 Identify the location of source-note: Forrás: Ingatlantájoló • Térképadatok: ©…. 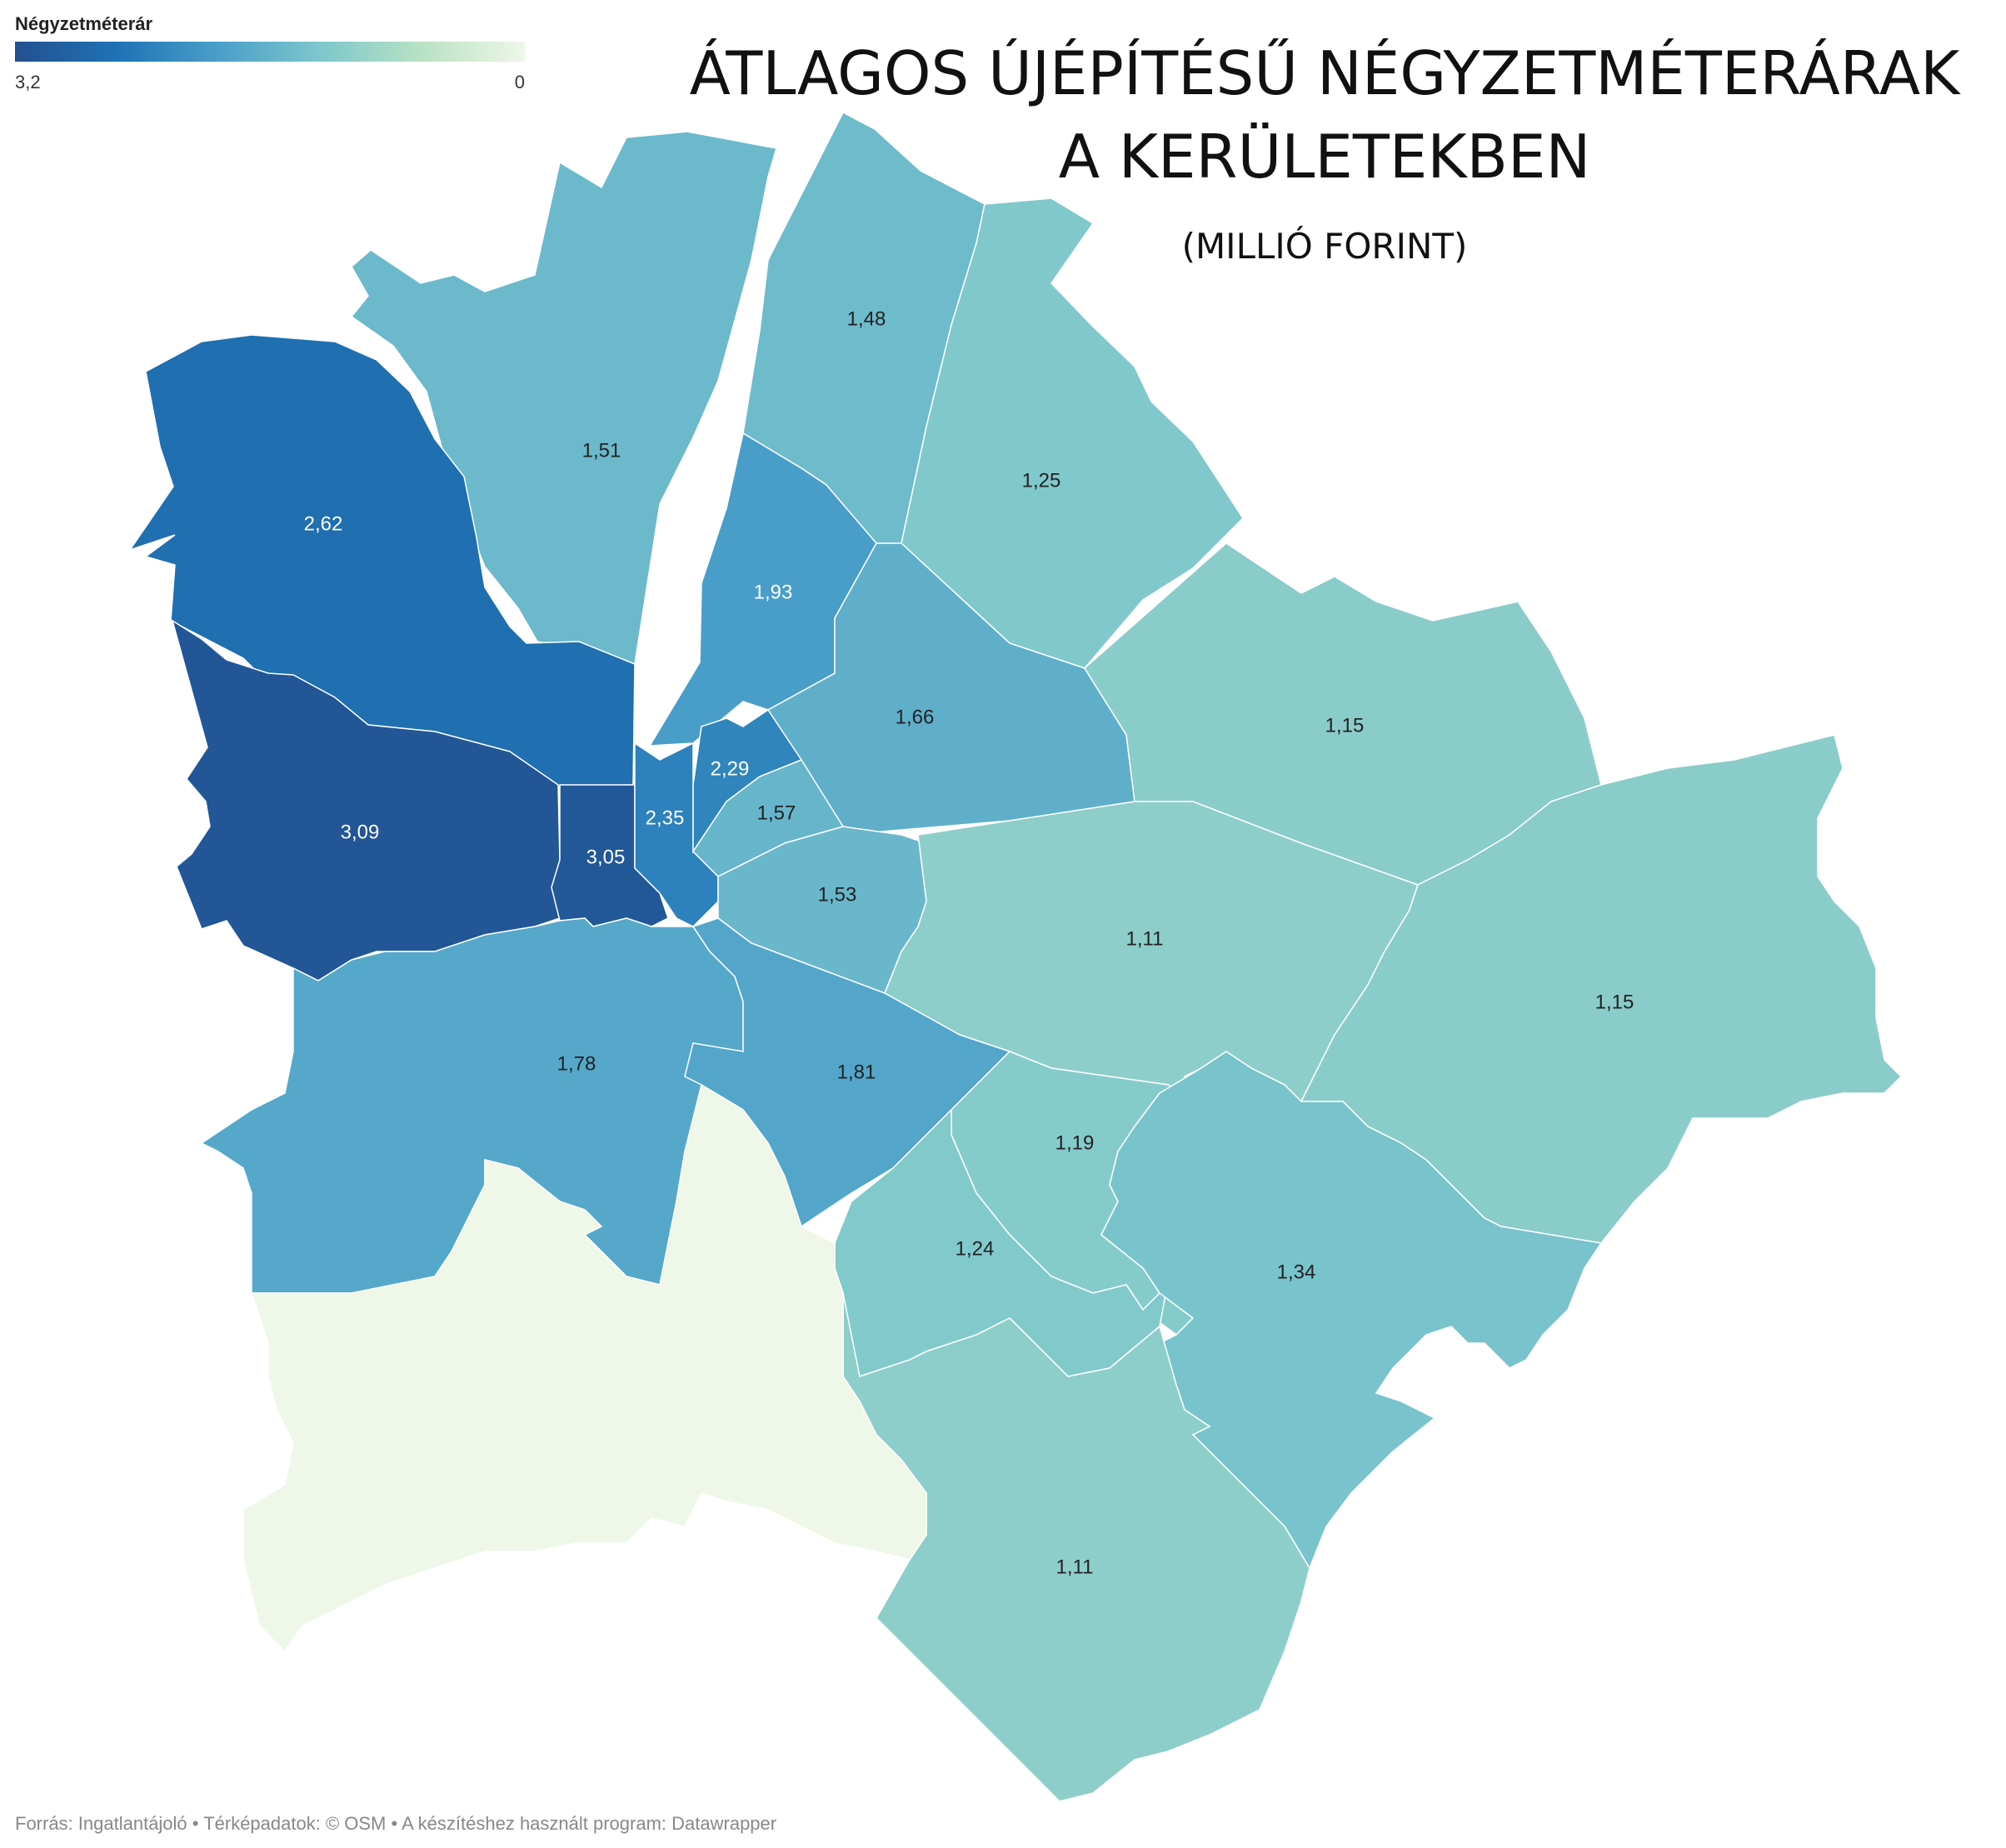
(396, 1823).